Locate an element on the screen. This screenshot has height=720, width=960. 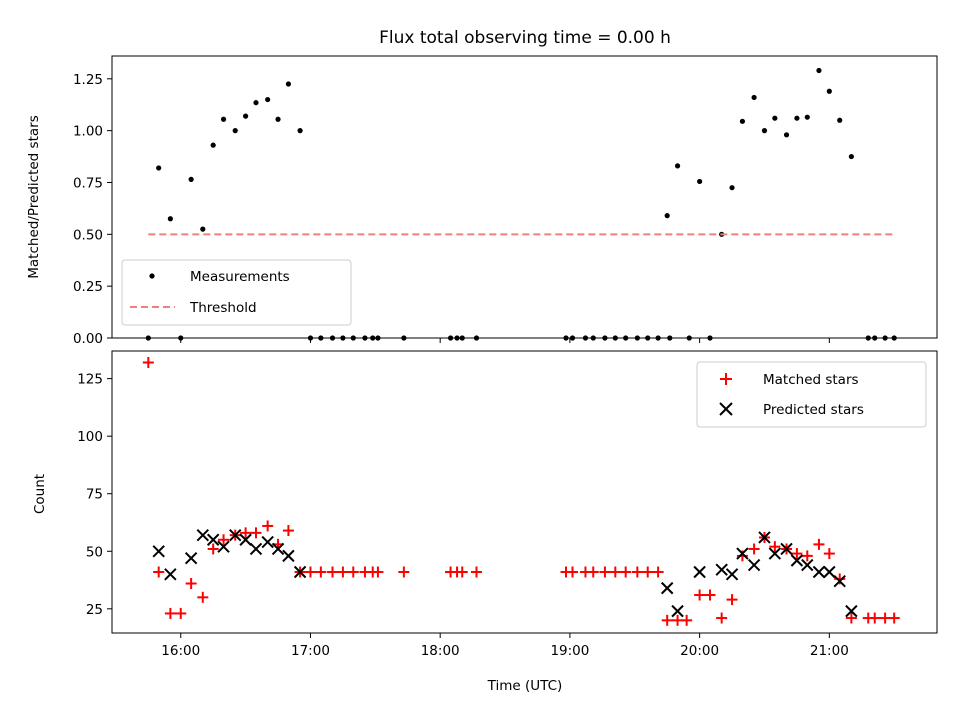
count-legend: Matched stars Predicted stars is located at coordinates (811, 394).